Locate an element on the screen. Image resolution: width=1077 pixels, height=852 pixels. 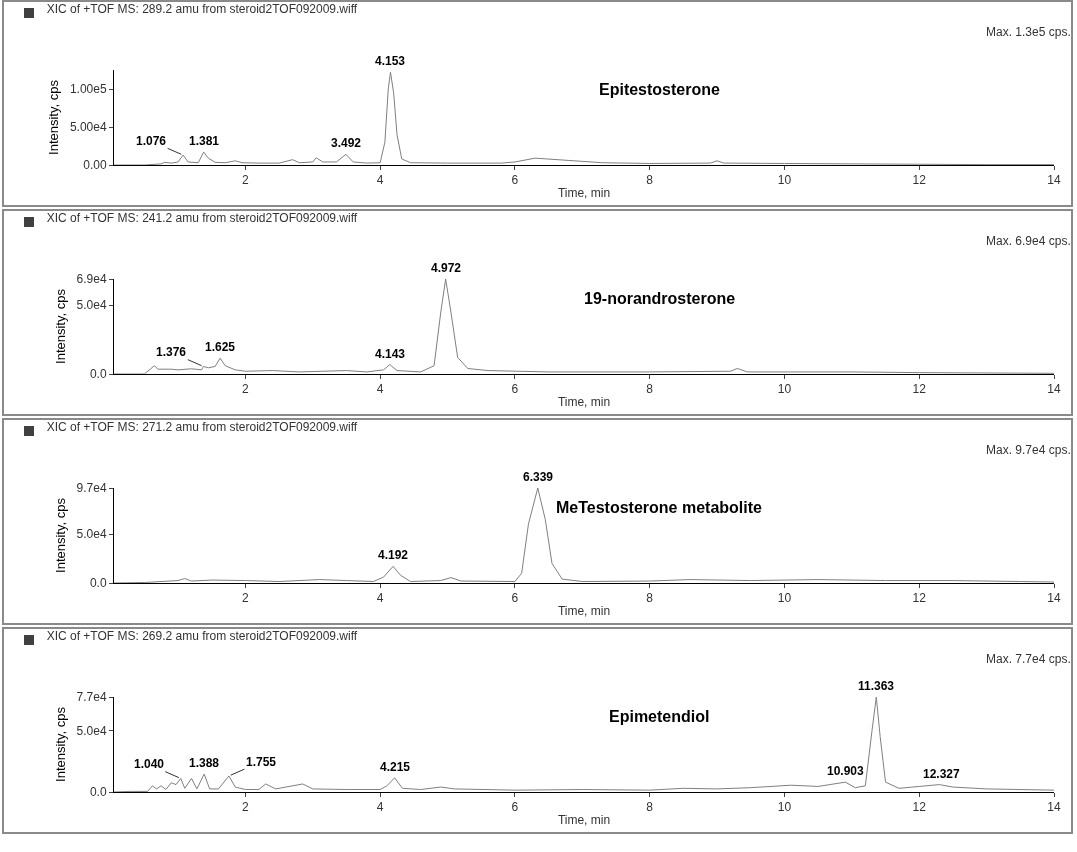
annotation: 1.376 is located at coordinates (171, 352).